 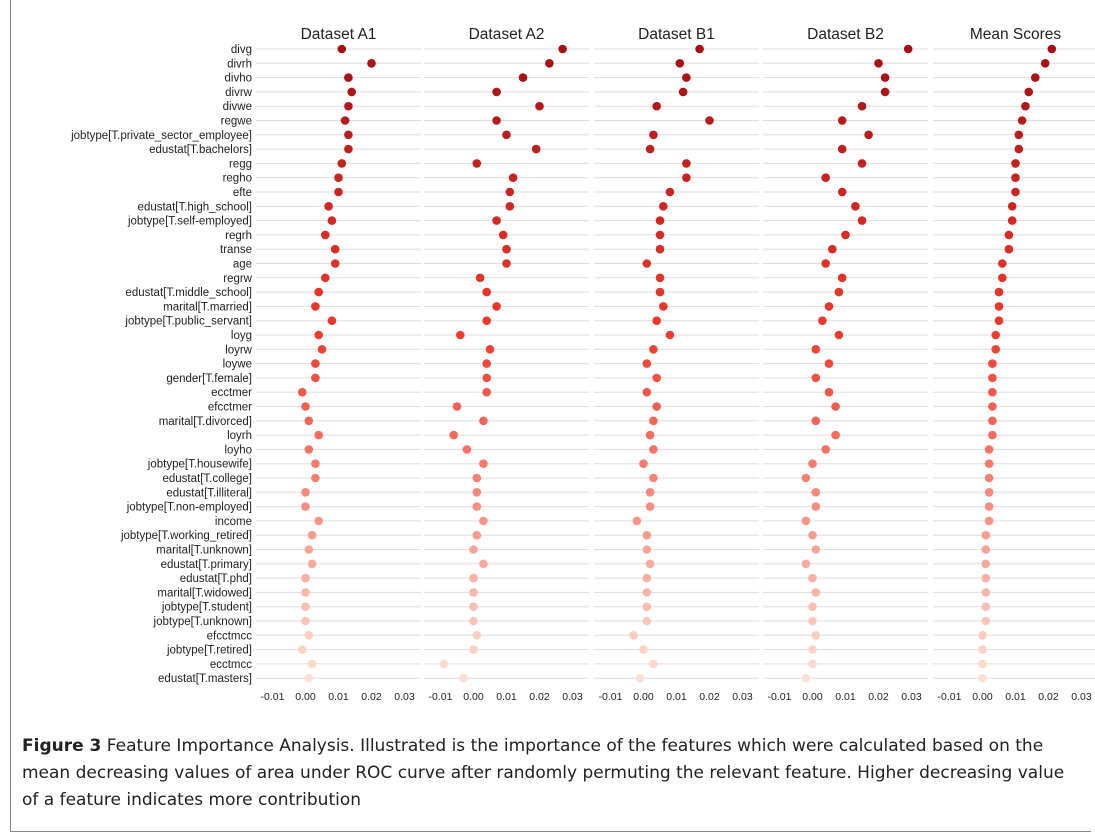 What do you see at coordinates (231, 665) in the screenshot?
I see `feature-label: ecctmcc` at bounding box center [231, 665].